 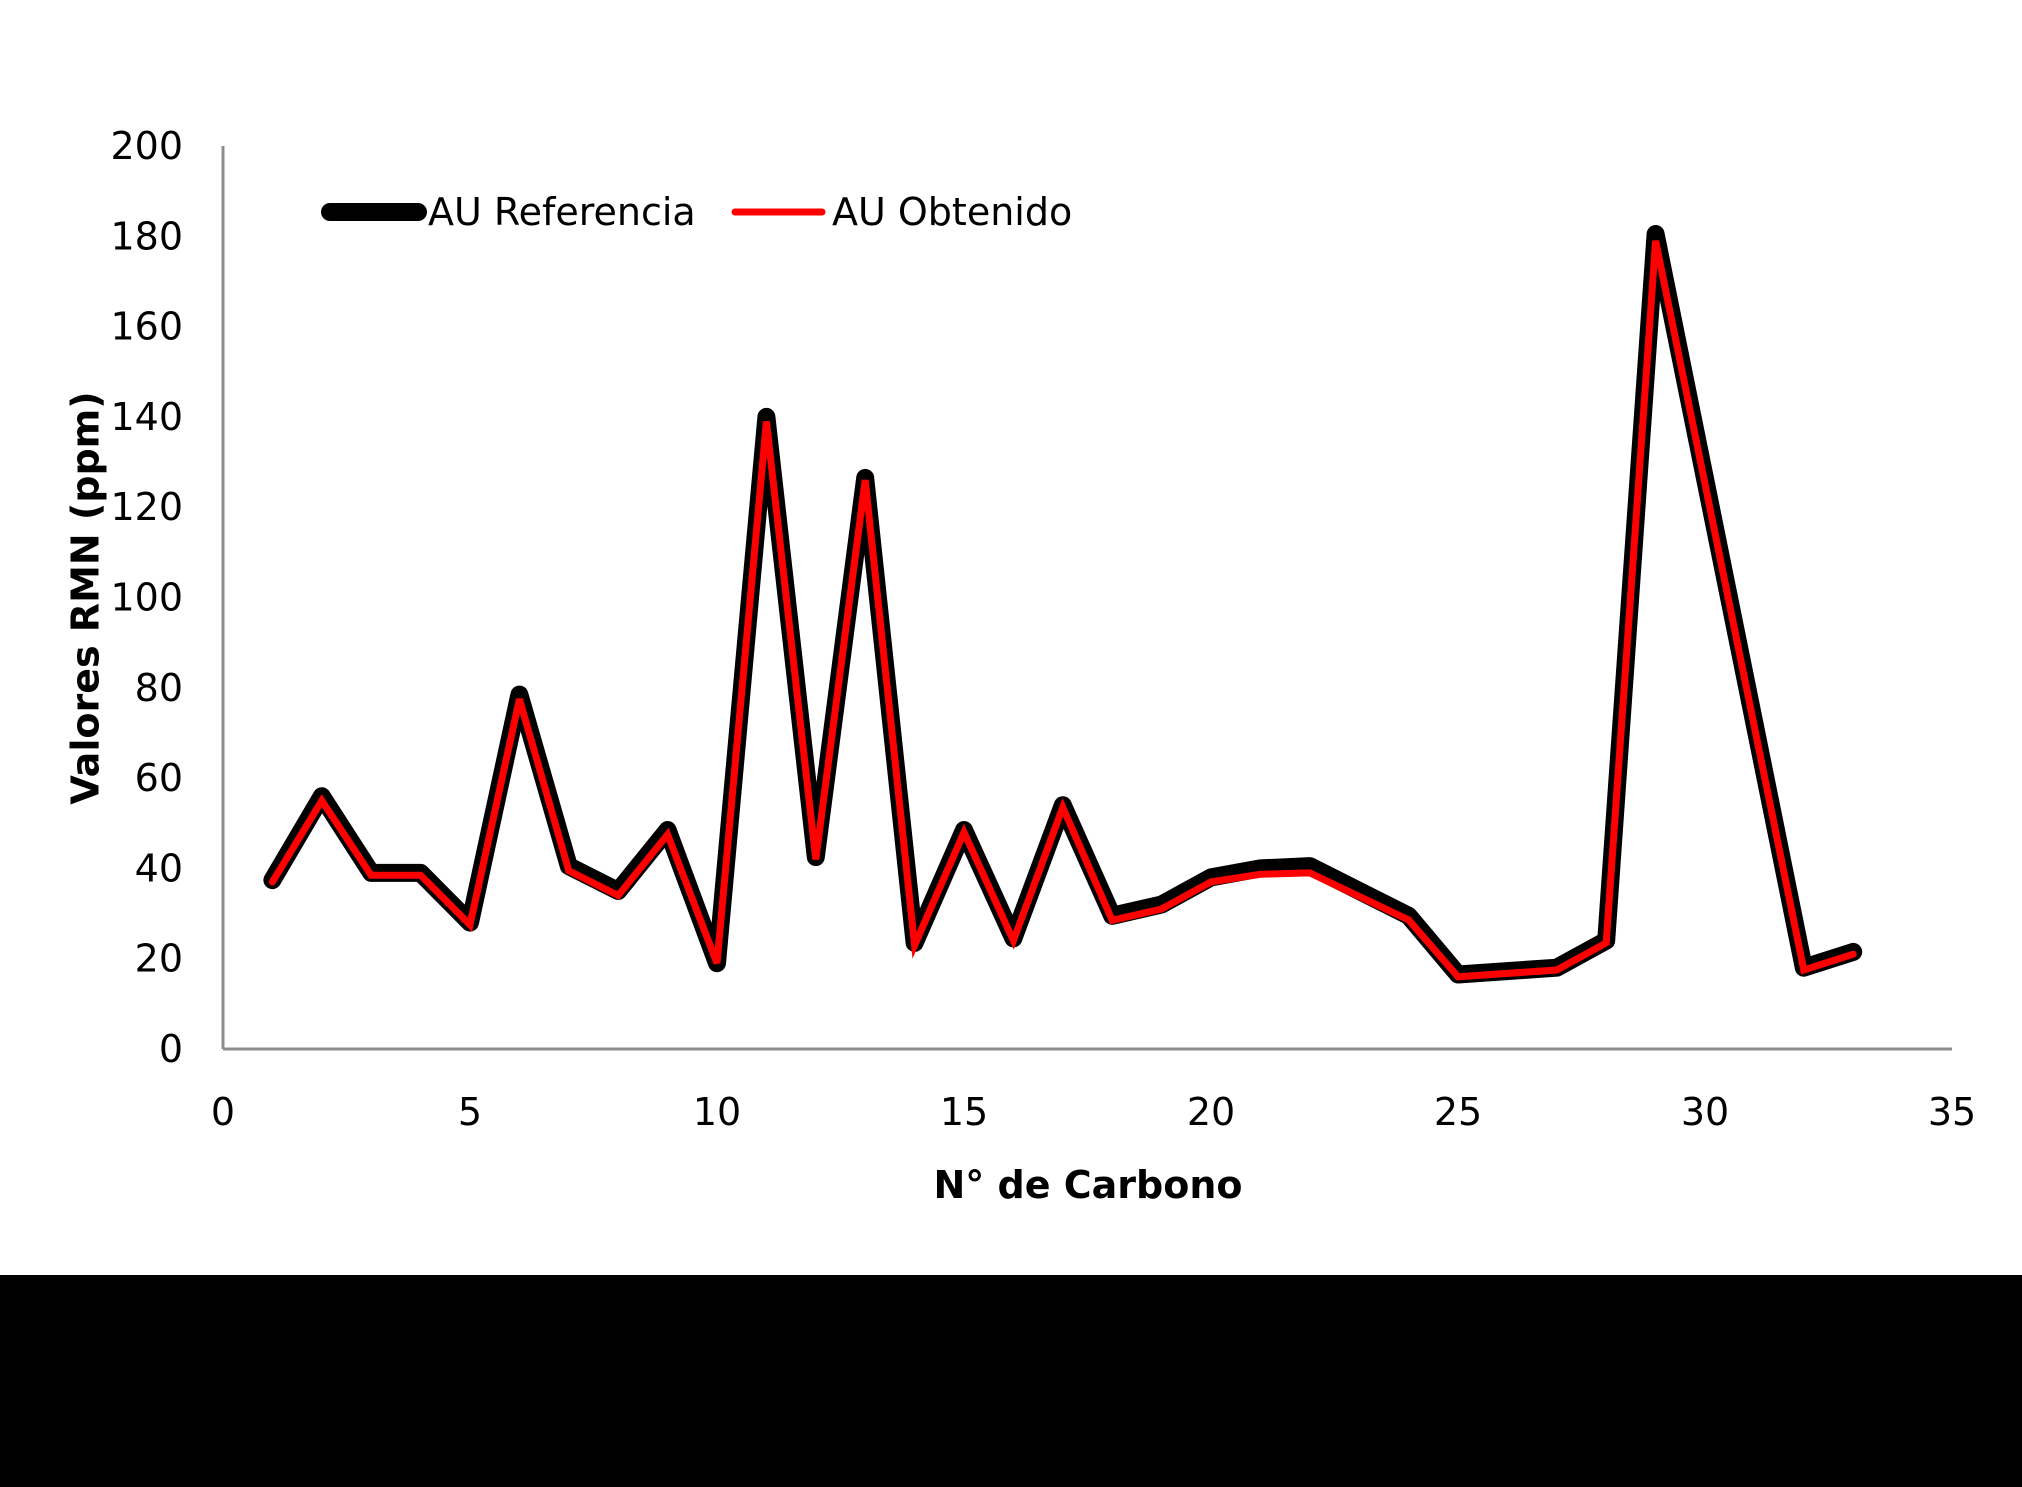 I want to click on legend-item-au-obtenido: AU Obtenido, so click(x=901, y=212).